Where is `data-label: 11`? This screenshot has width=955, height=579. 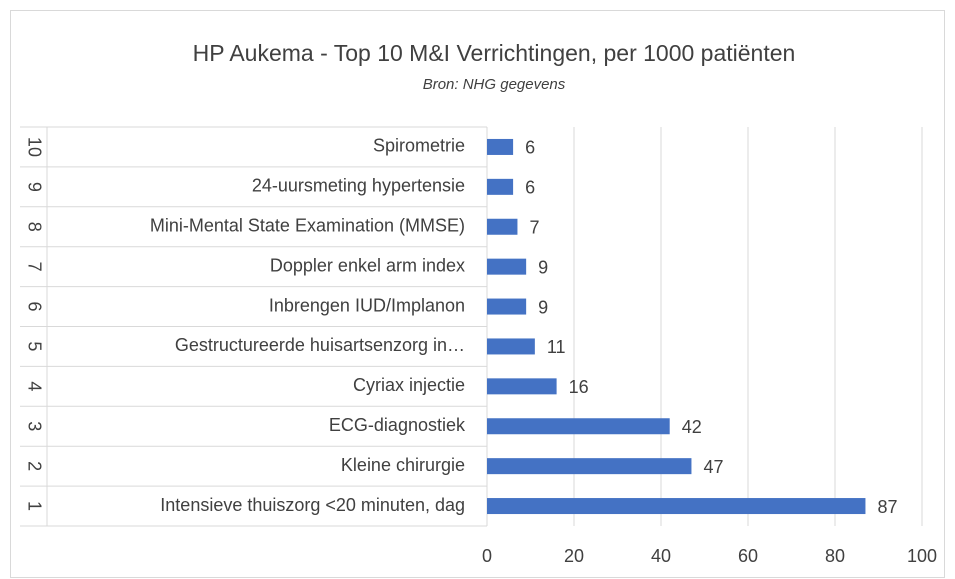
data-label: 11 is located at coordinates (556, 347).